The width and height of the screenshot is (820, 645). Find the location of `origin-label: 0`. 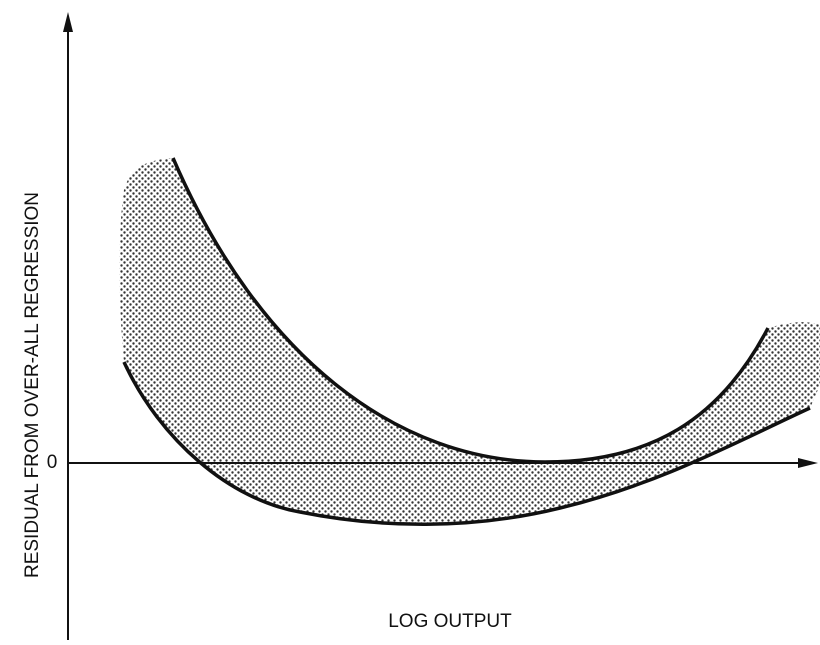

origin-label: 0 is located at coordinates (52, 462).